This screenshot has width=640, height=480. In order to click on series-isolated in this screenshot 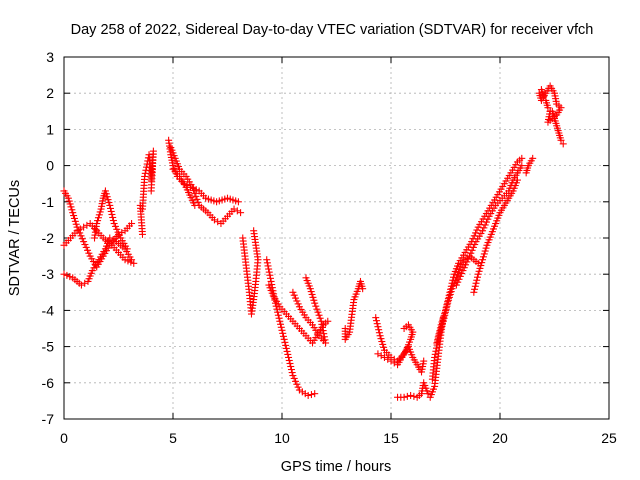, I will do `click(146, 192)`.